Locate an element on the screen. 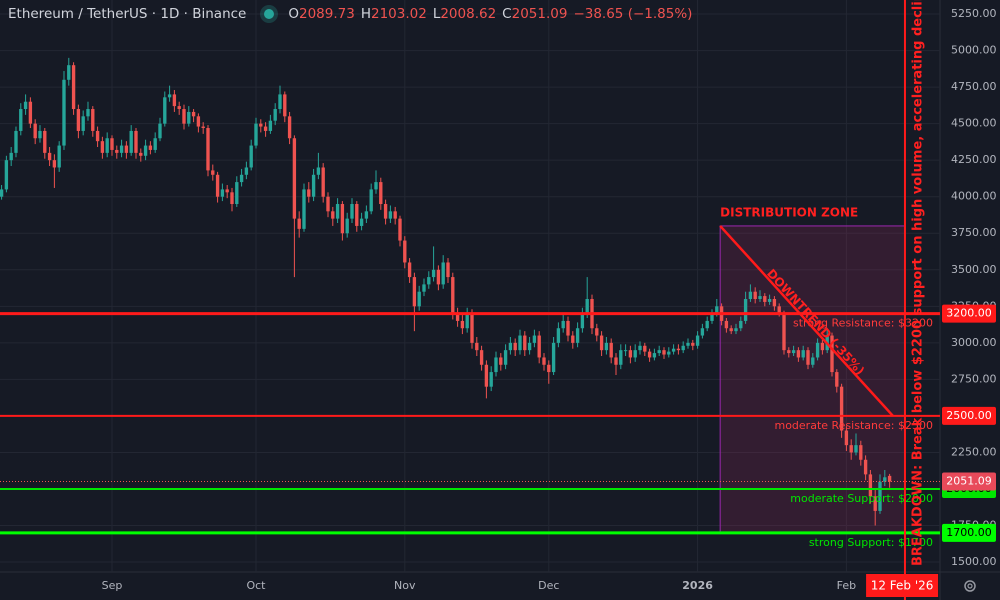 This screenshot has width=1000, height=600. market-status is located at coordinates (269, 14).